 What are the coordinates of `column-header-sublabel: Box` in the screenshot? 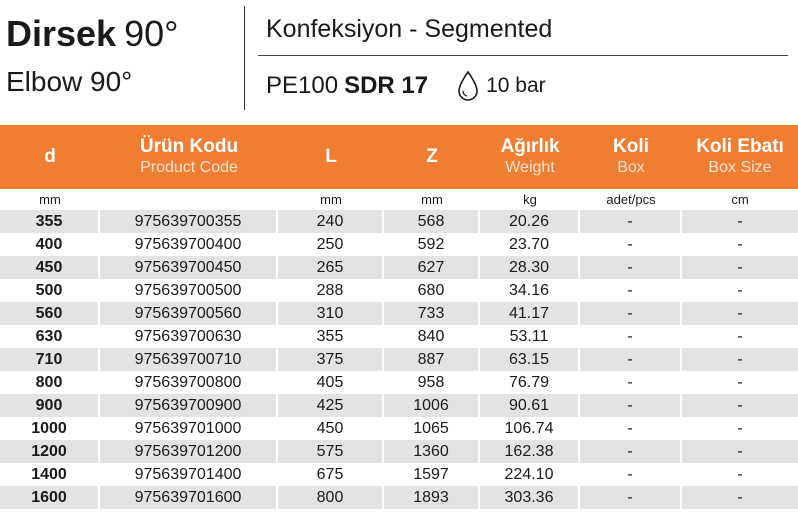 It's located at (631, 167).